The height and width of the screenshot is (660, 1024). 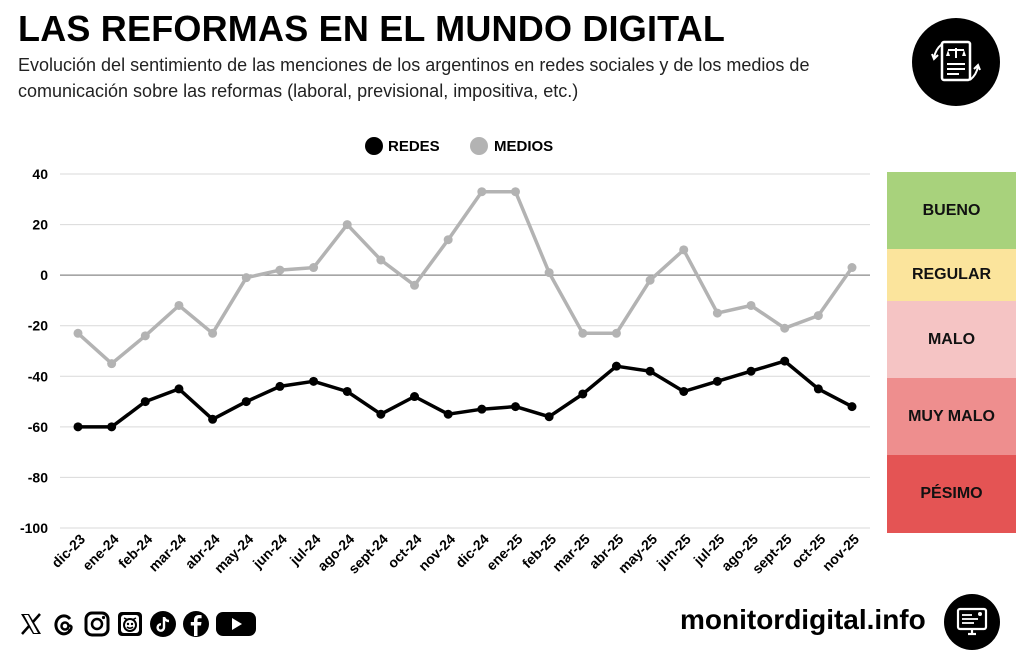 I want to click on x-tick-label: ene-24, so click(x=100, y=552).